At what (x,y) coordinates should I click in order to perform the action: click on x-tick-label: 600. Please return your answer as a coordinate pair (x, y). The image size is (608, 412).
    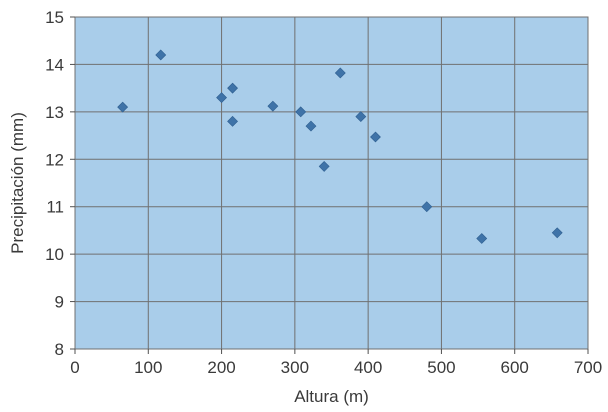
    Looking at the image, I should click on (515, 367).